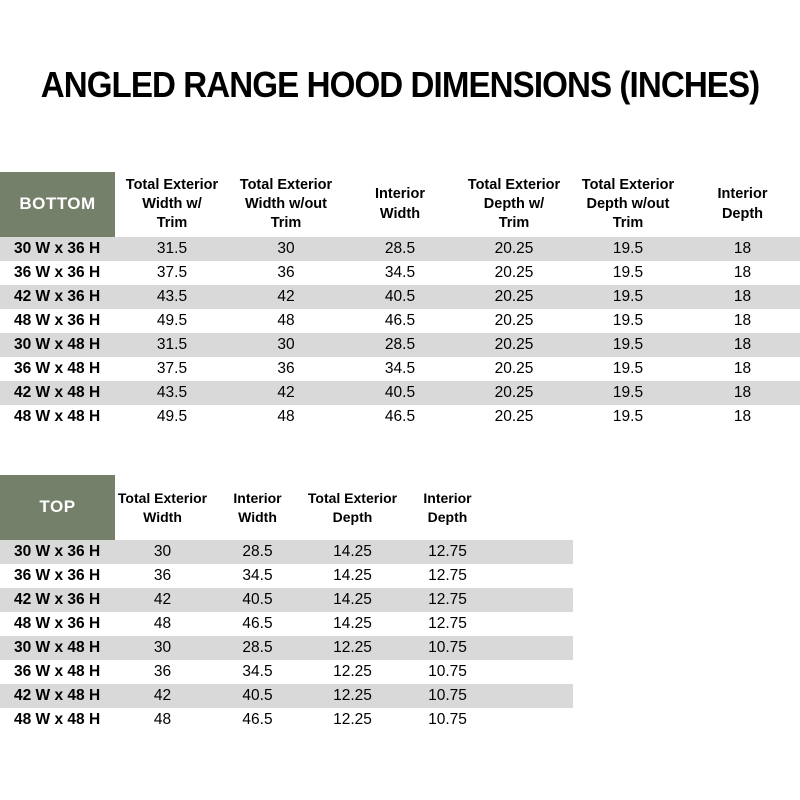  What do you see at coordinates (57, 204) in the screenshot?
I see `bottom-table-label: BOTTOM` at bounding box center [57, 204].